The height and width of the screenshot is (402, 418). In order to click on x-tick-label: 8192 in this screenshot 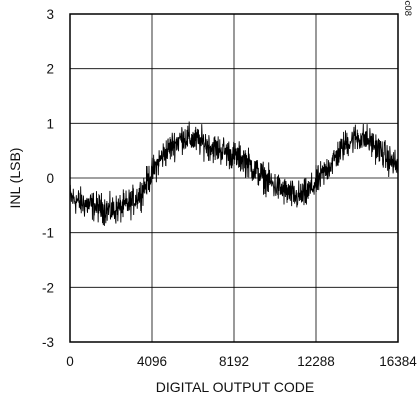, I will do `click(234, 361)`.